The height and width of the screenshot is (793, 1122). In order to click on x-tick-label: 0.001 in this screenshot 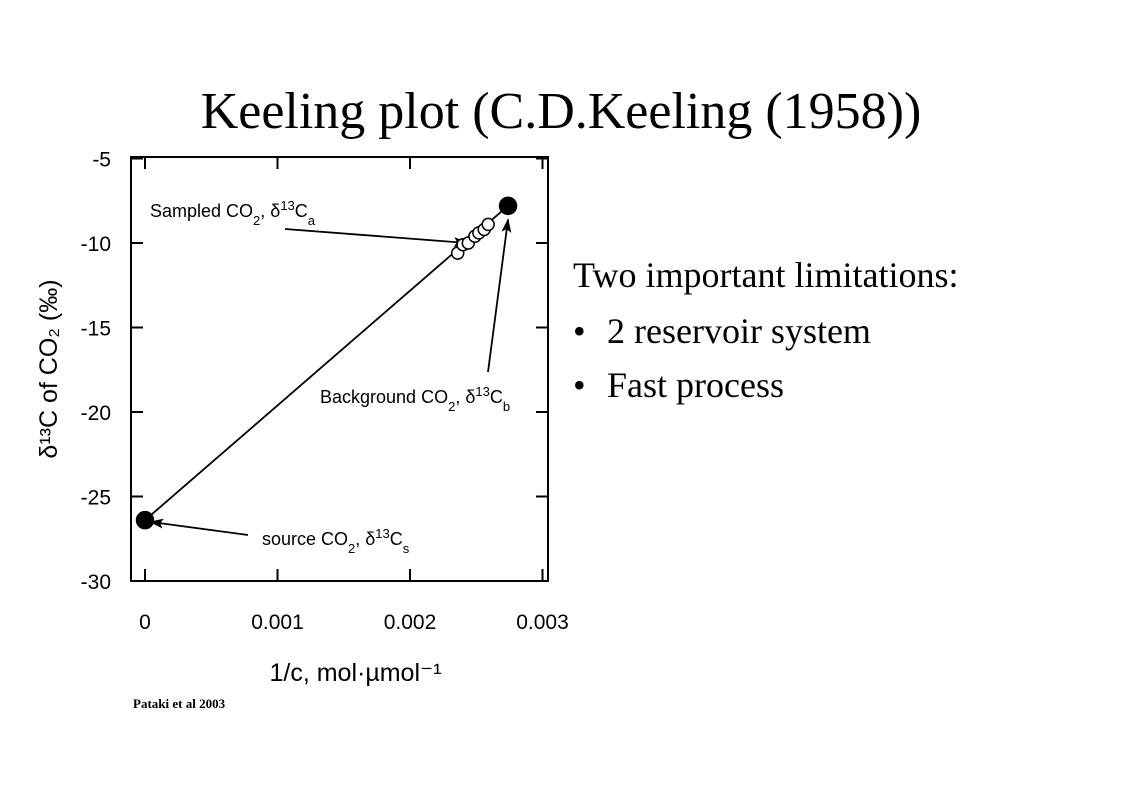, I will do `click(277, 622)`.